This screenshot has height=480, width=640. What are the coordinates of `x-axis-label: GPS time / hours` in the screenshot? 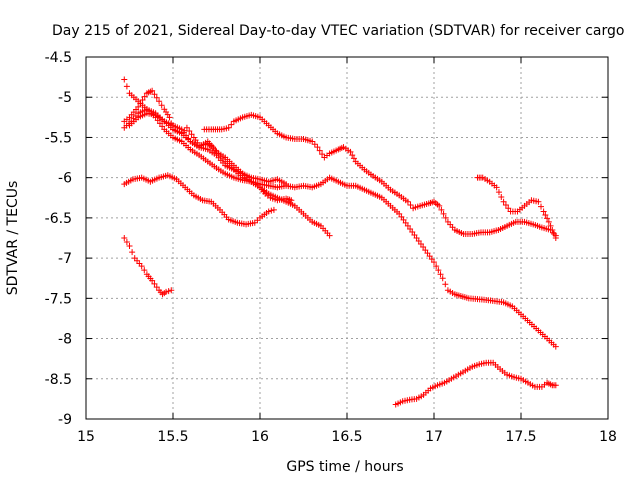 It's located at (344, 467).